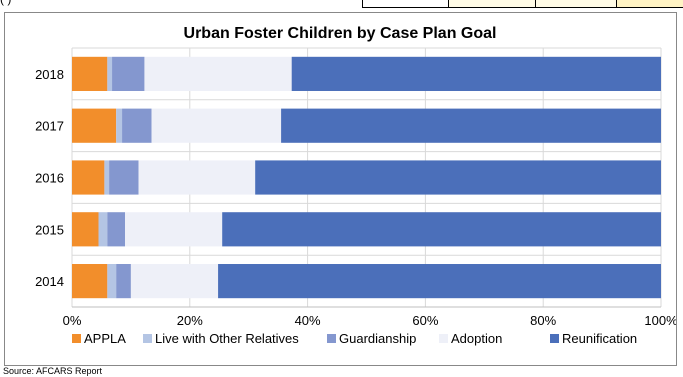 This screenshot has height=377, width=683. What do you see at coordinates (227, 338) in the screenshot?
I see `legend-label: Live with Other Relatives` at bounding box center [227, 338].